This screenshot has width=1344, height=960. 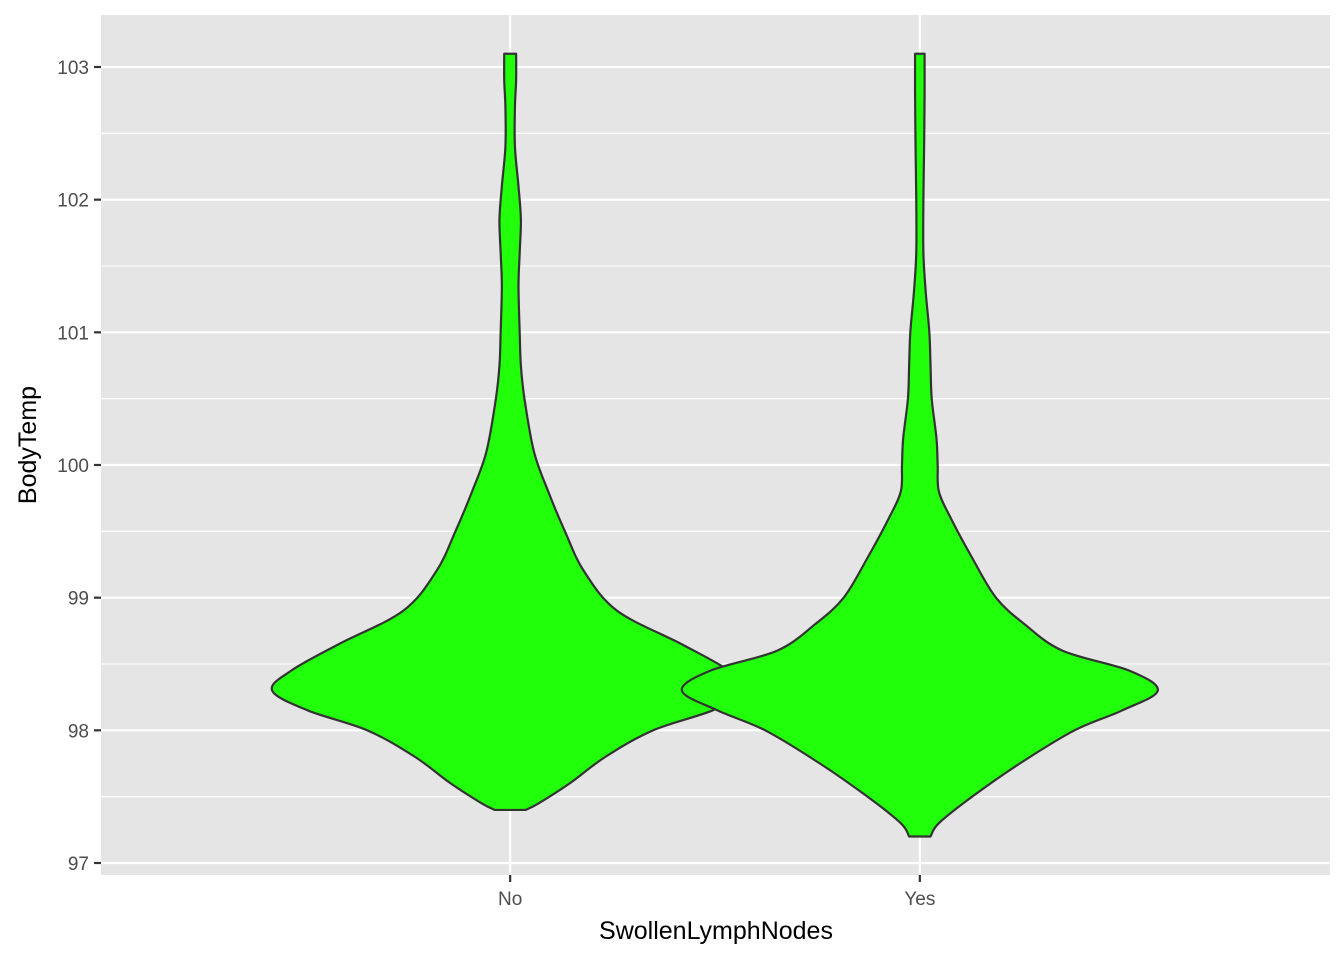 What do you see at coordinates (78, 731) in the screenshot?
I see `y-tick-label: 98` at bounding box center [78, 731].